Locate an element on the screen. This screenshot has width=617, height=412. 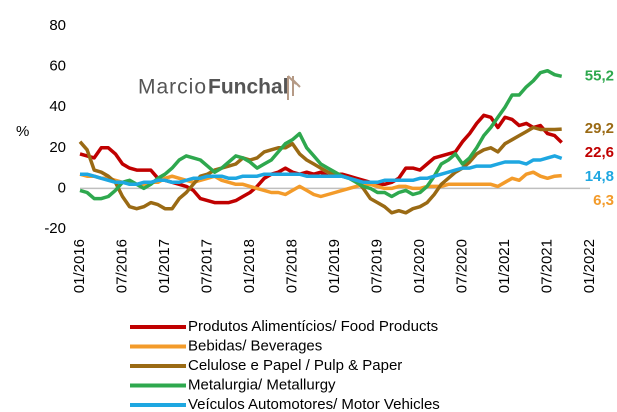
y-tick-label: 40 is located at coordinates (57, 106).